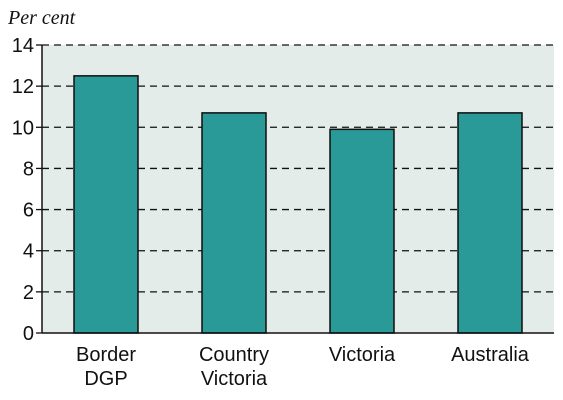 This screenshot has height=400, width=563. I want to click on x-category-label: Australia, so click(490, 355).